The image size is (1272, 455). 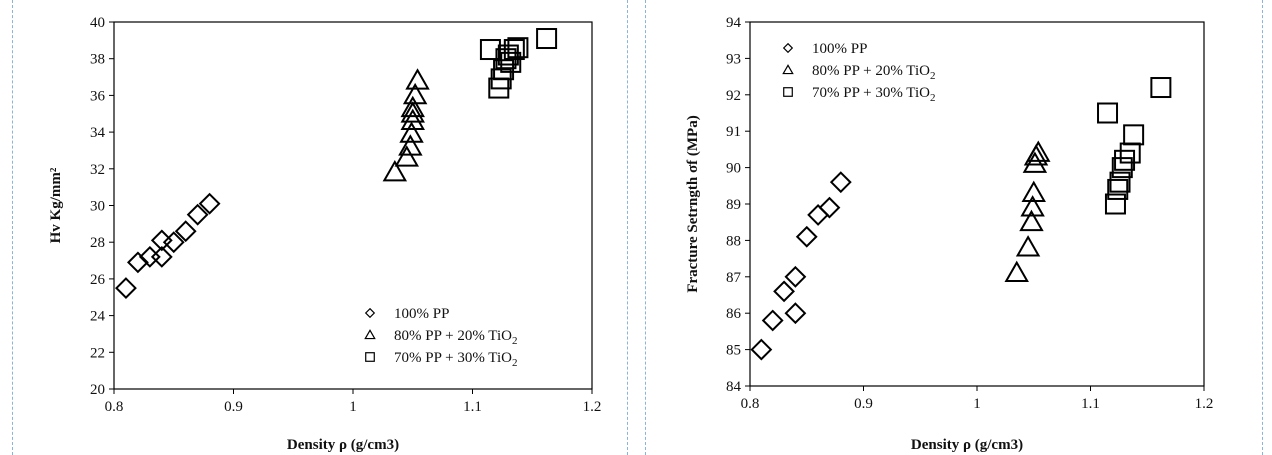 What do you see at coordinates (733, 96) in the screenshot?
I see `y-tick-label: 92` at bounding box center [733, 96].